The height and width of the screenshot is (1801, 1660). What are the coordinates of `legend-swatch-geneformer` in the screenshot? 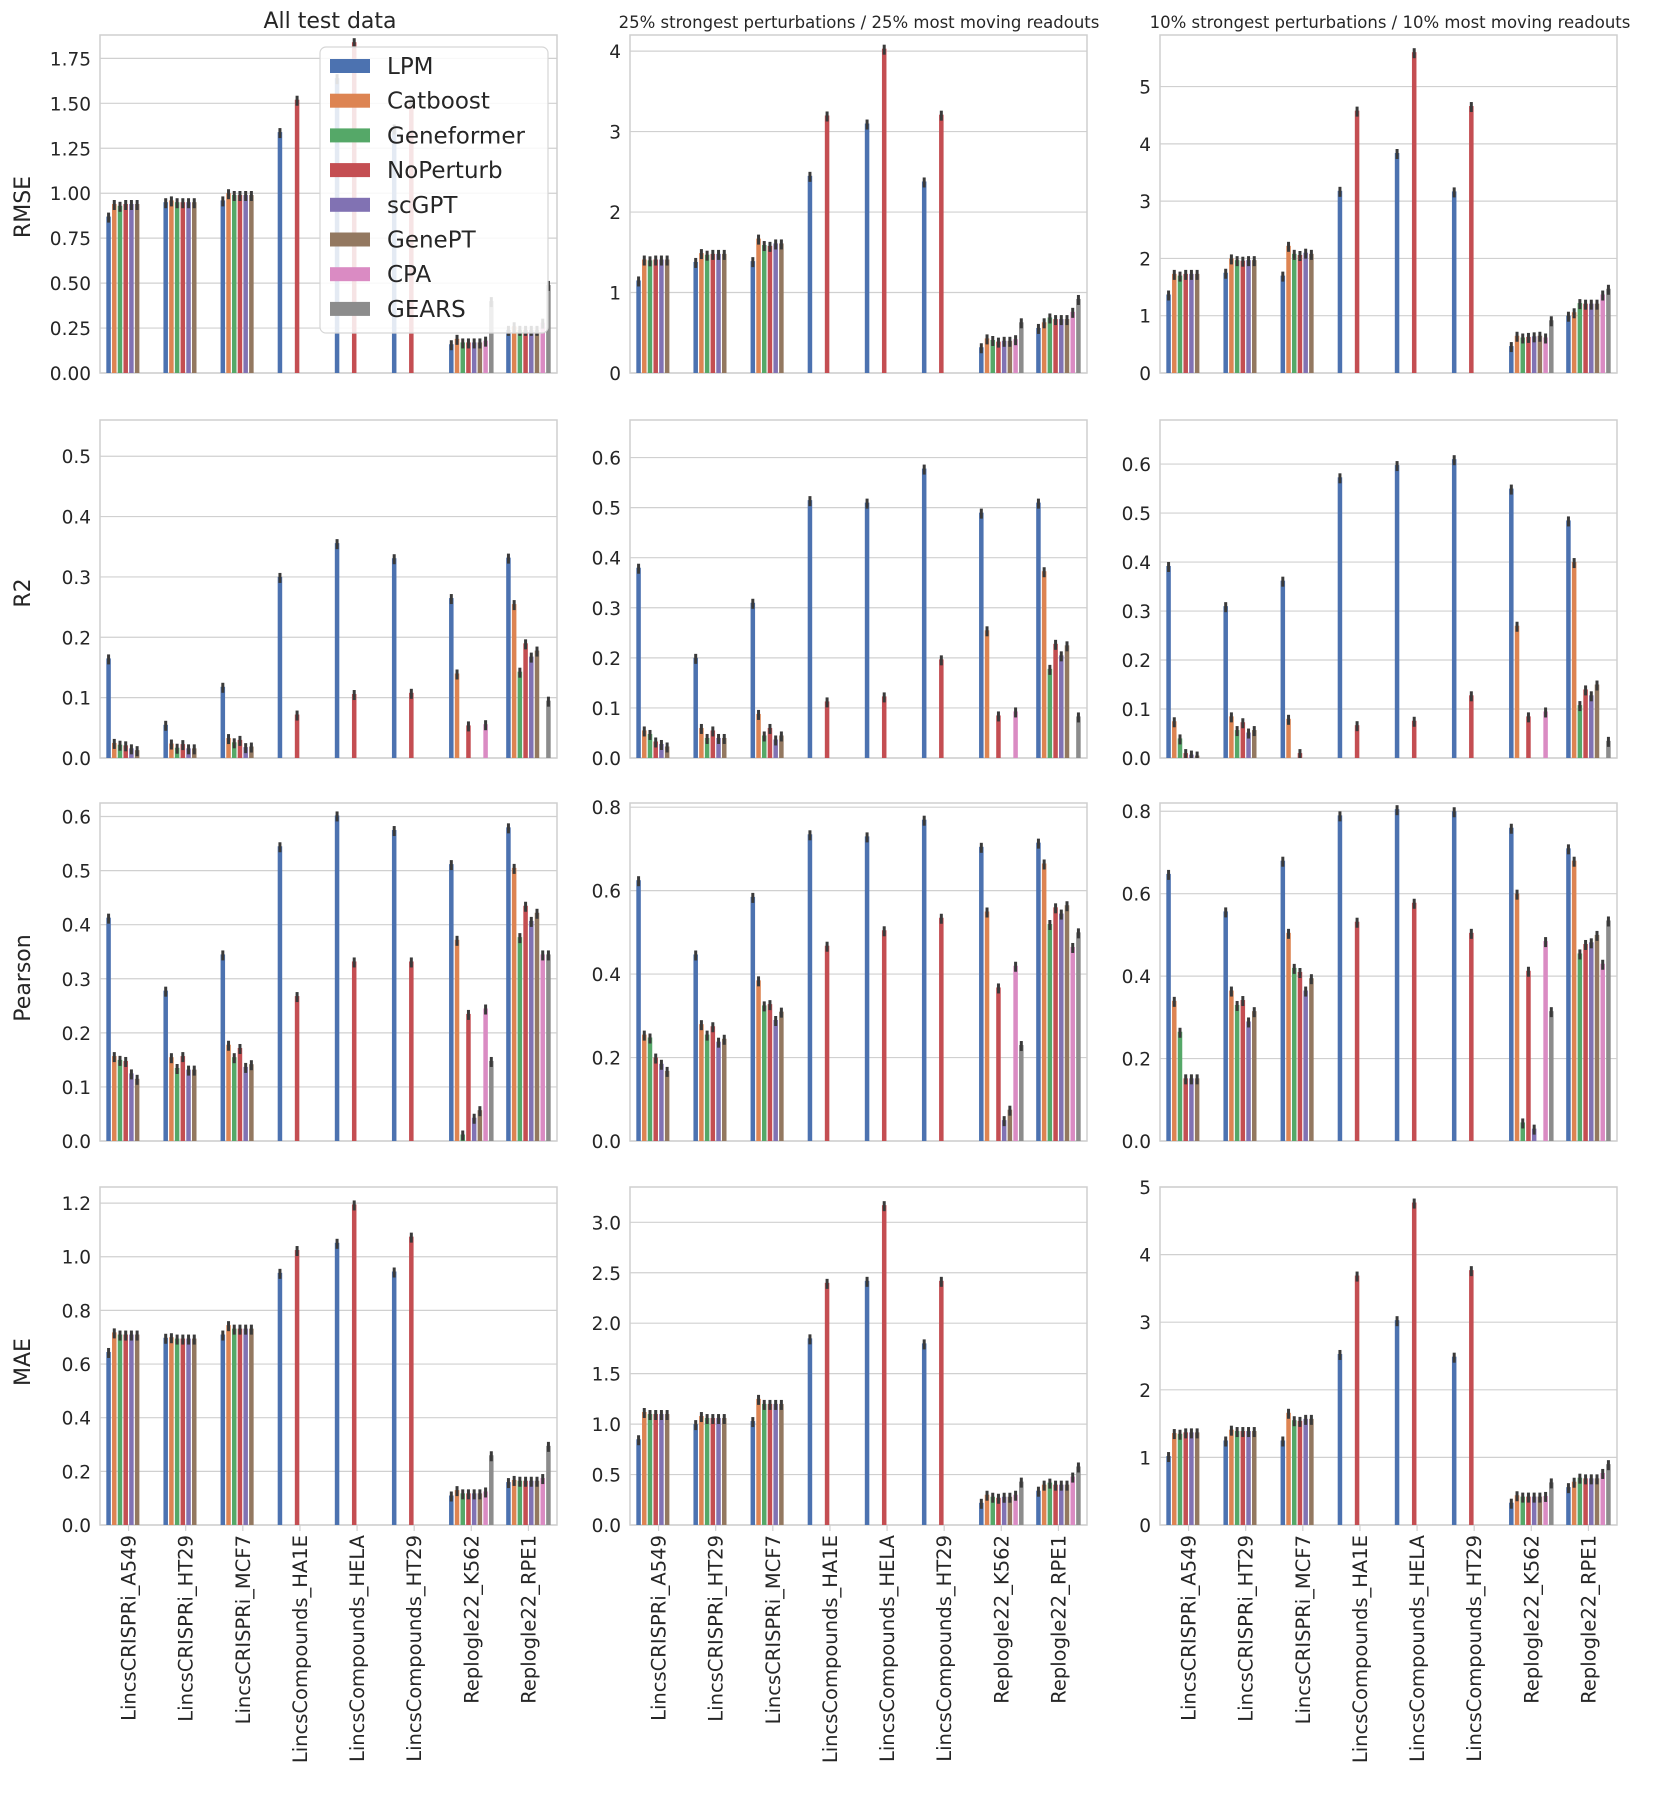 It's located at (350, 135).